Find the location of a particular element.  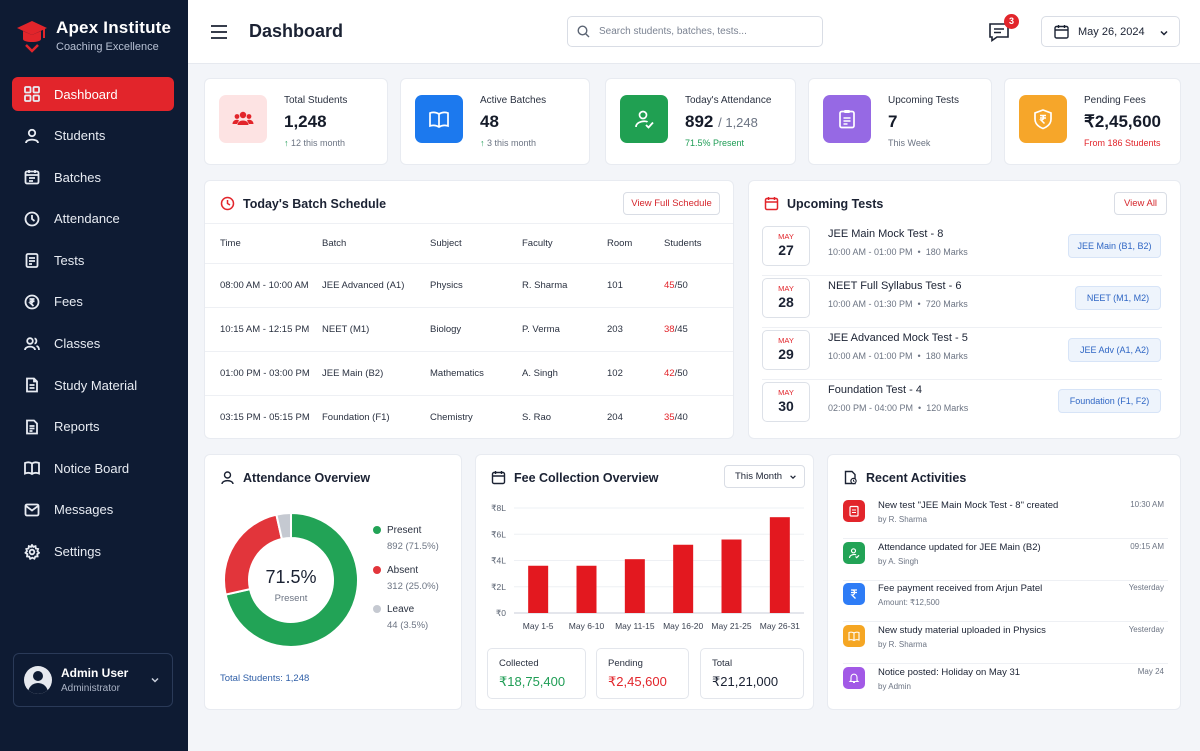

attendance-overview-title: Attendance Overview is located at coordinates (307, 477).